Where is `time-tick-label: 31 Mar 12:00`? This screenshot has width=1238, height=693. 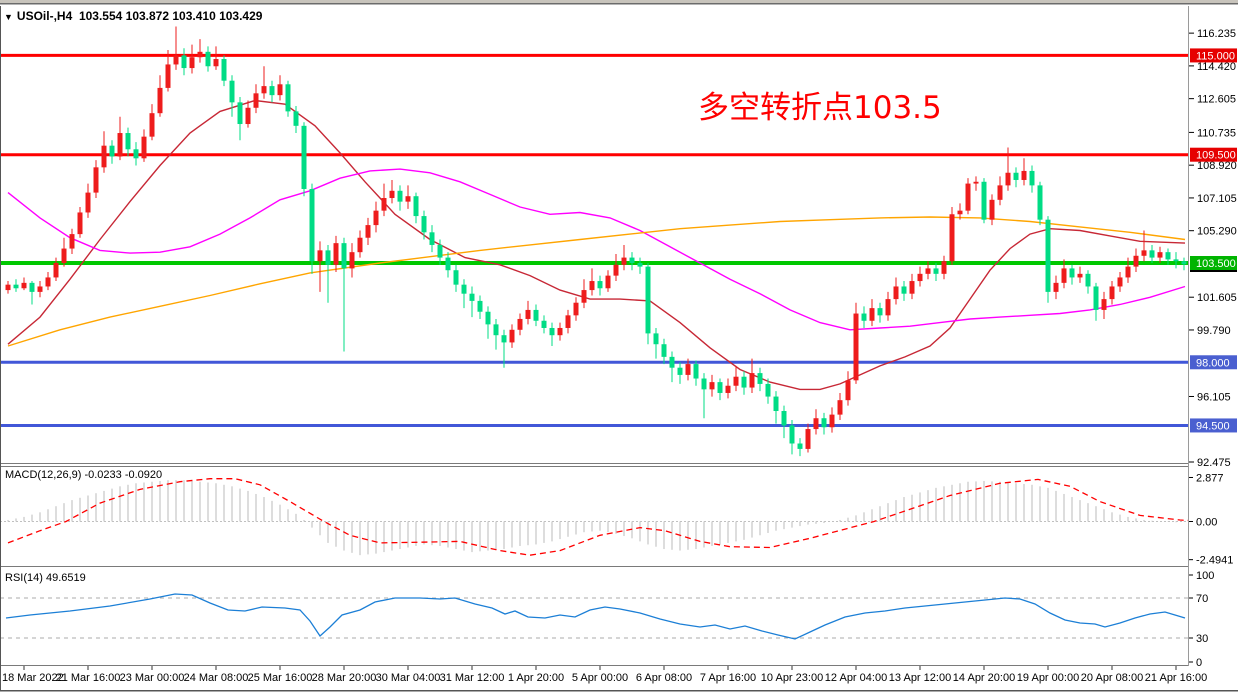 time-tick-label: 31 Mar 12:00 is located at coordinates (472, 678).